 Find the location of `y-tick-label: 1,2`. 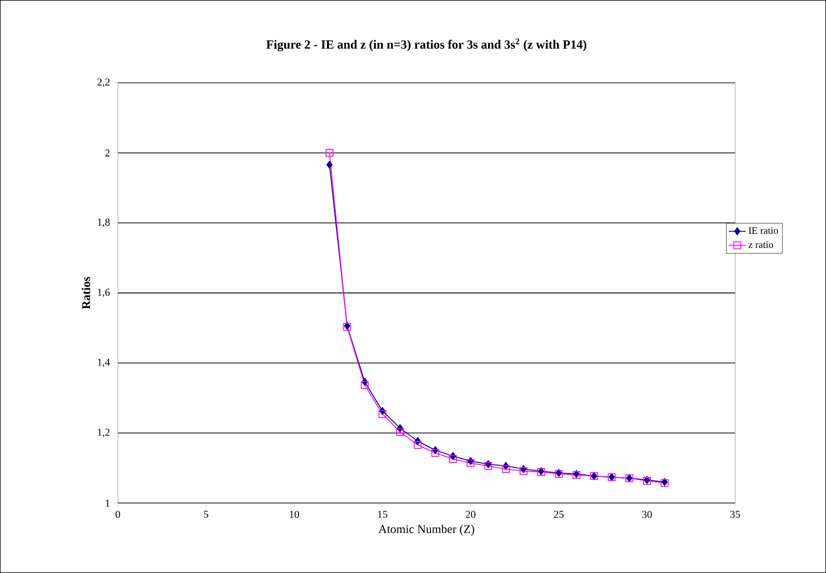

y-tick-label: 1,2 is located at coordinates (104, 433).